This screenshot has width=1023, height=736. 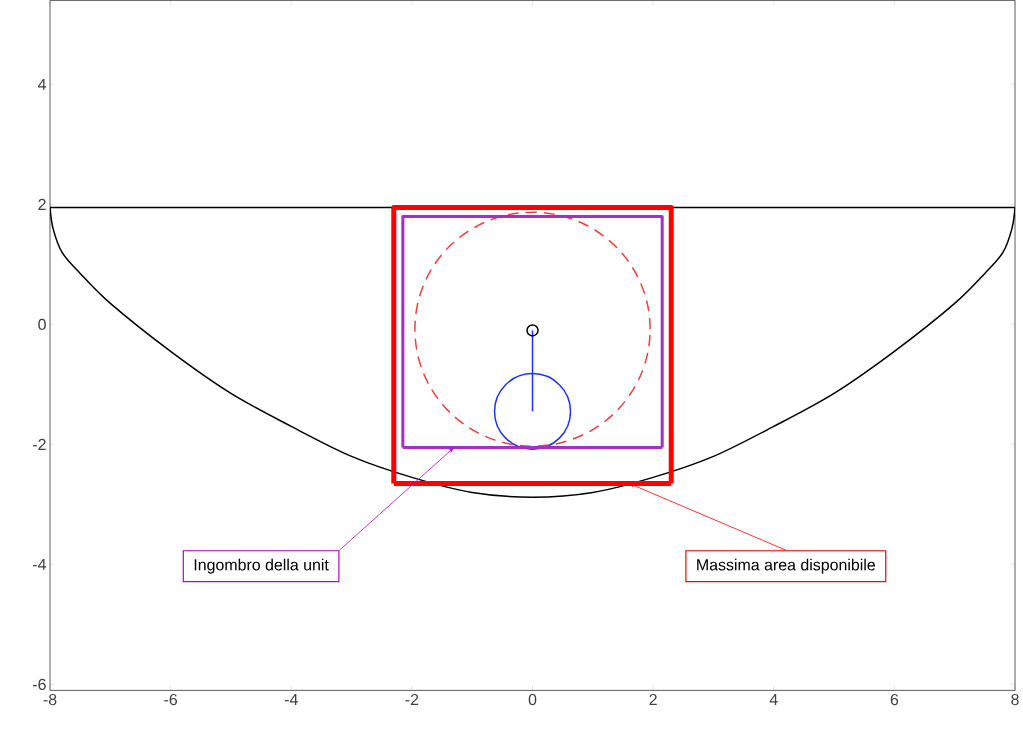 I want to click on x-tick-label: -2, so click(x=412, y=699).